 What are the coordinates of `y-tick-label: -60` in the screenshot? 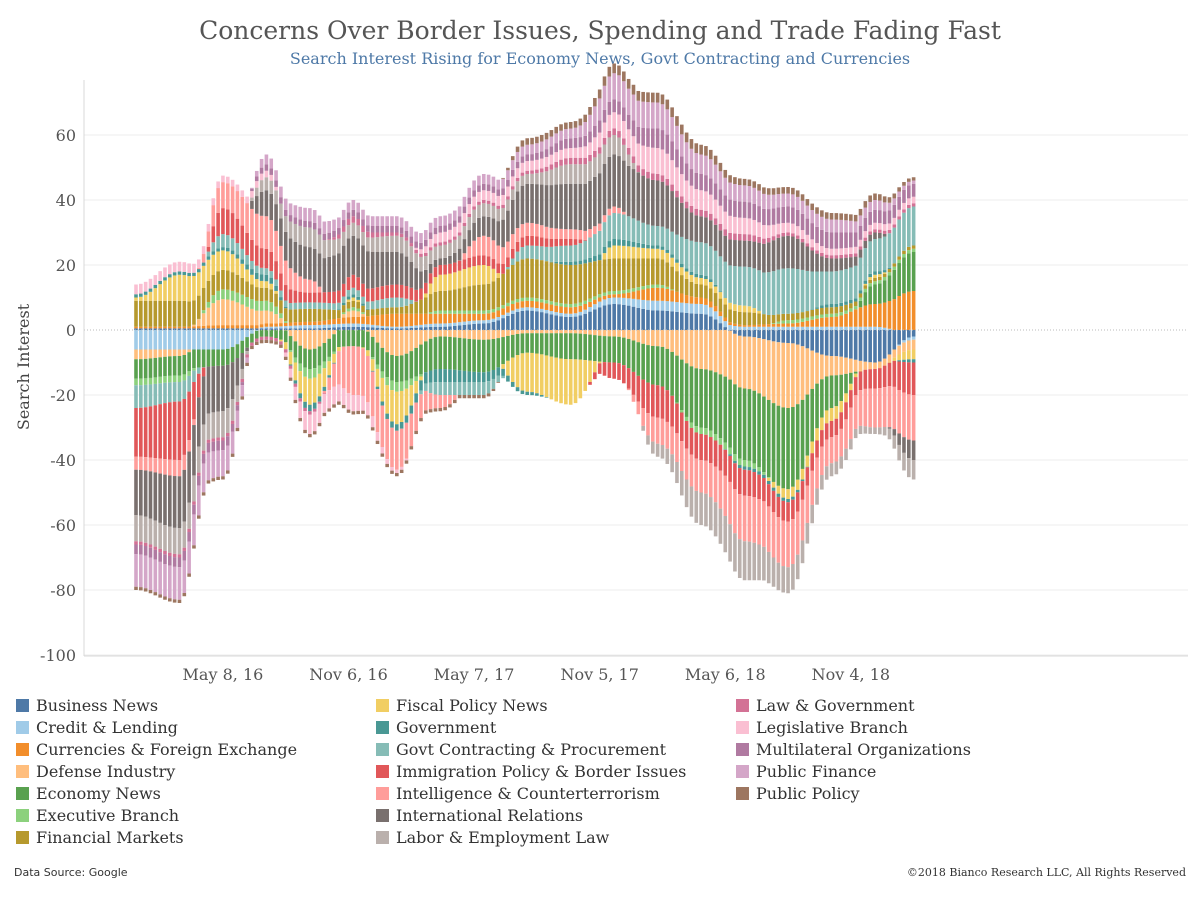 It's located at (63, 525).